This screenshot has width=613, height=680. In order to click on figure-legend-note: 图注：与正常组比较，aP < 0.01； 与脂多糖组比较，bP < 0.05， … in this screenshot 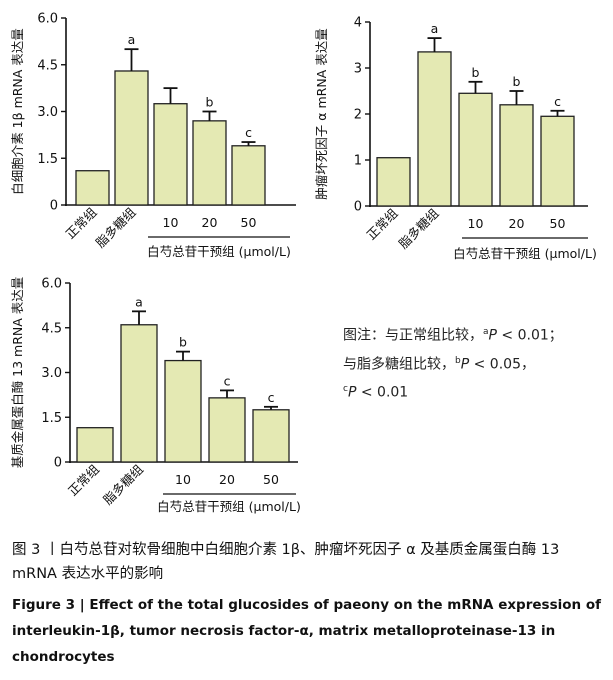, I will do `click(474, 363)`.